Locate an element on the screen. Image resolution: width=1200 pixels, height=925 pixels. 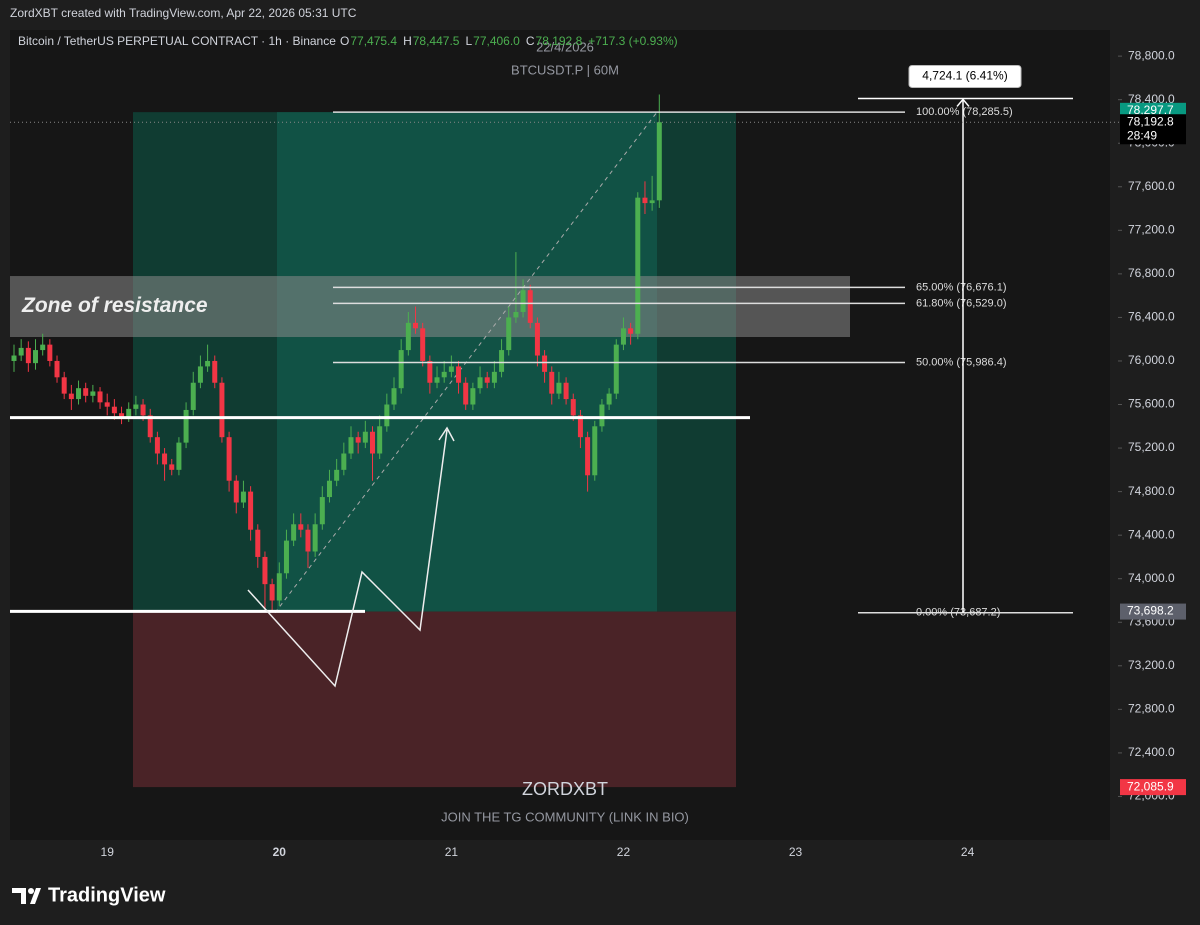
subtitle: BTCUSDT.P | 60M is located at coordinates (565, 69).